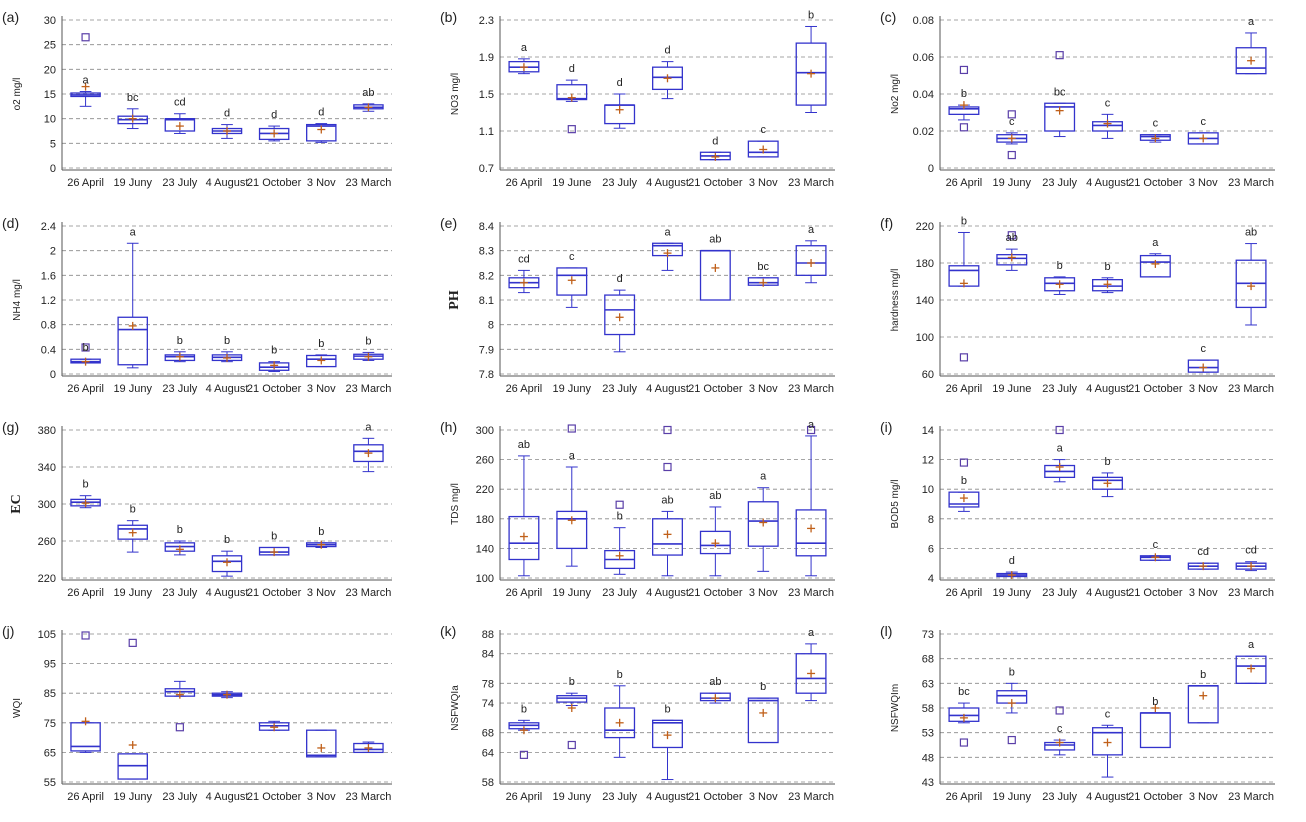  Describe the element at coordinates (47, 431) in the screenshot. I see `y-tick-label: 380` at that location.